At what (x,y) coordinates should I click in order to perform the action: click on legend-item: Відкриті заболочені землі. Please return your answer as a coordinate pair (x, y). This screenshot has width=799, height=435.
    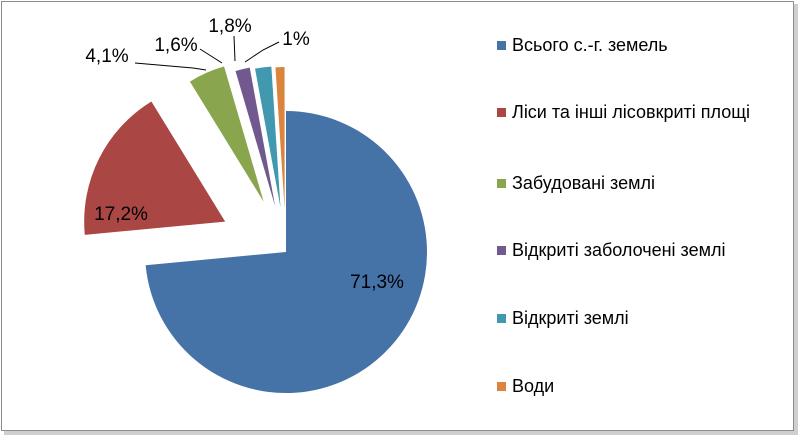
    Looking at the image, I should click on (611, 250).